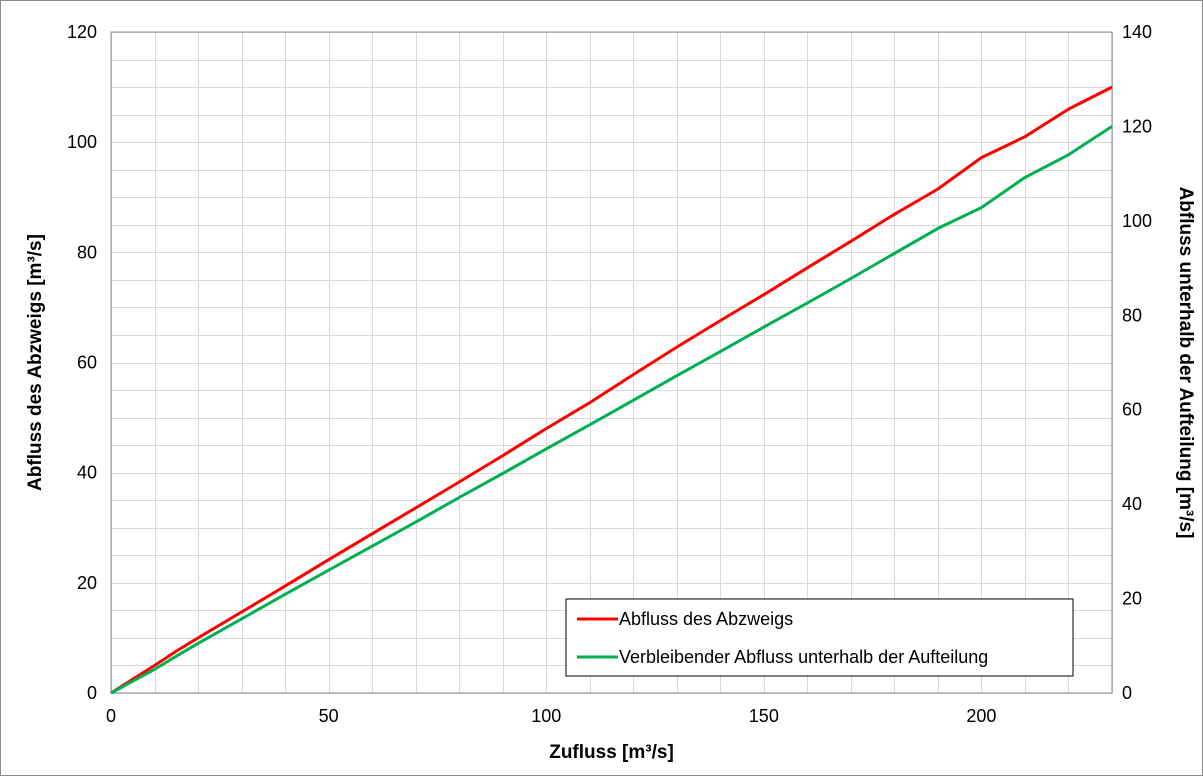  What do you see at coordinates (1137, 32) in the screenshot?
I see `y2-tick-label: 140` at bounding box center [1137, 32].